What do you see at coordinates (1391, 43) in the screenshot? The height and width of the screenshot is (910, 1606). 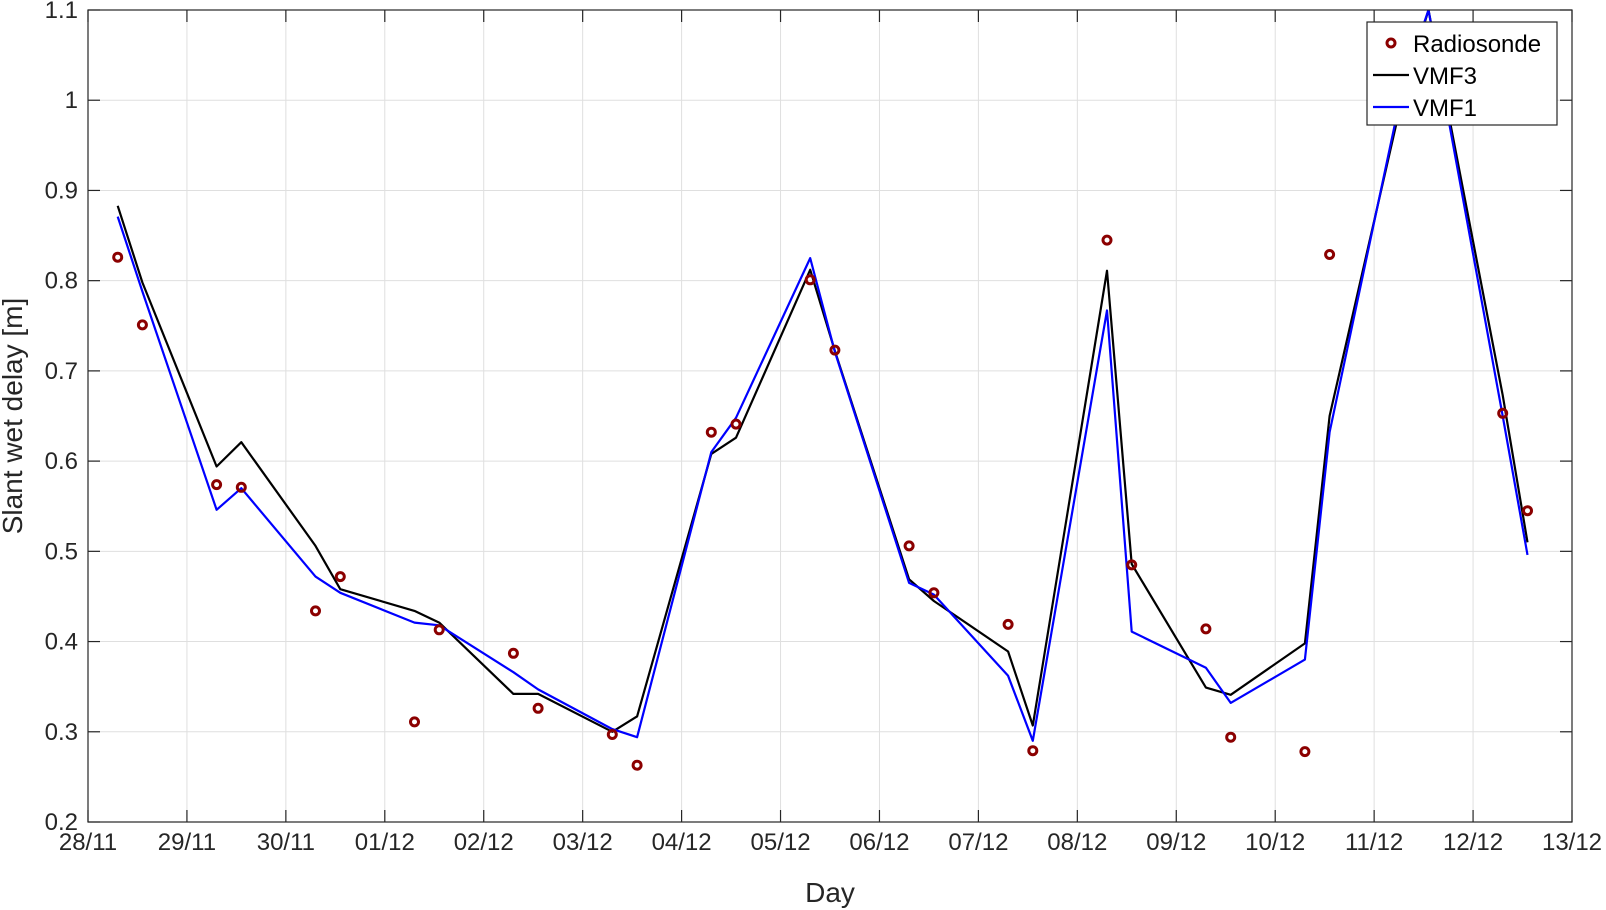 I see `legend-swatch-radiosonde` at bounding box center [1391, 43].